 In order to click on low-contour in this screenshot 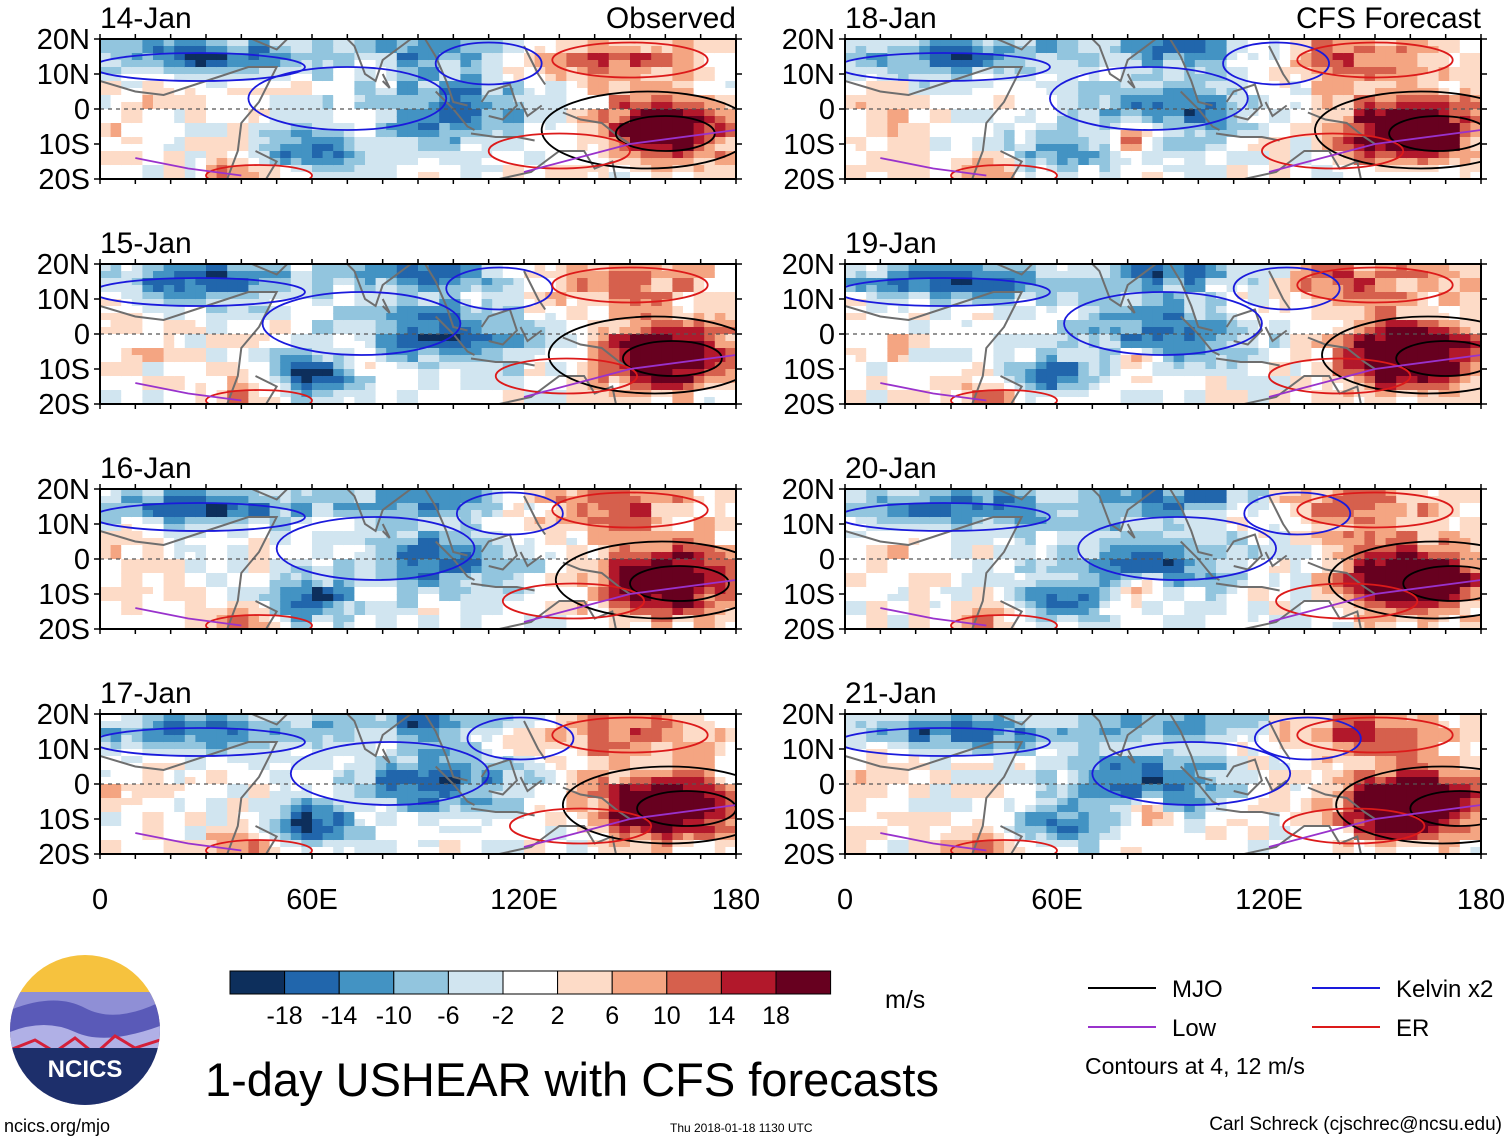, I will do `click(188, 167)`.